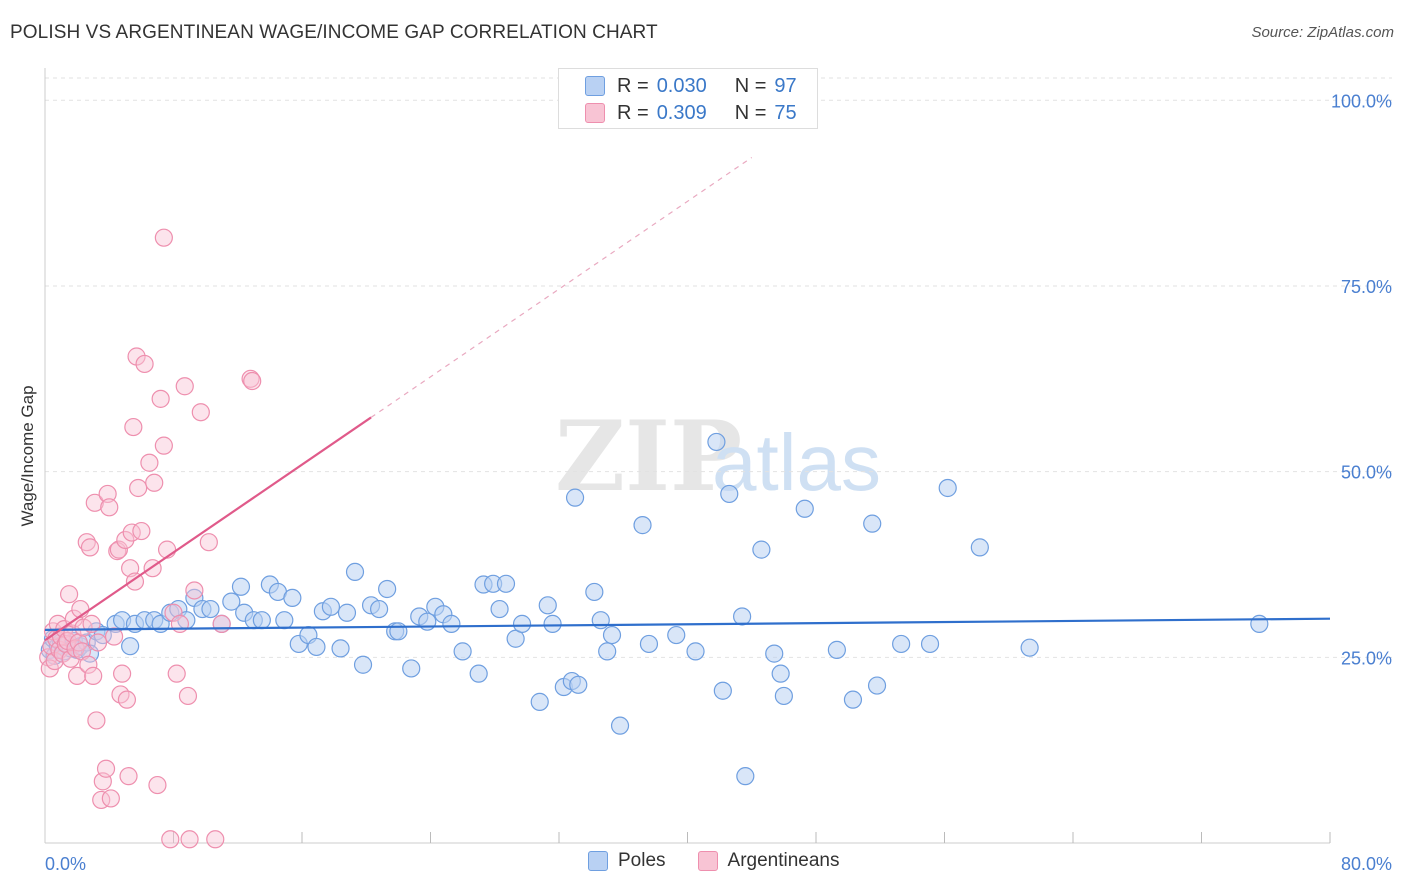  What do you see at coordinates (1366, 287) in the screenshot?
I see `y-tick-label: 75.0%` at bounding box center [1366, 287].